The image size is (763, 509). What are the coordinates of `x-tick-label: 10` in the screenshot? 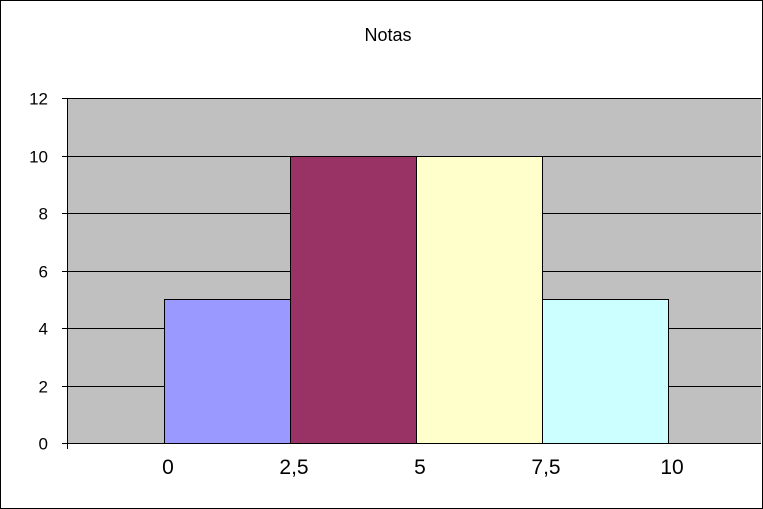 It's located at (671, 467).